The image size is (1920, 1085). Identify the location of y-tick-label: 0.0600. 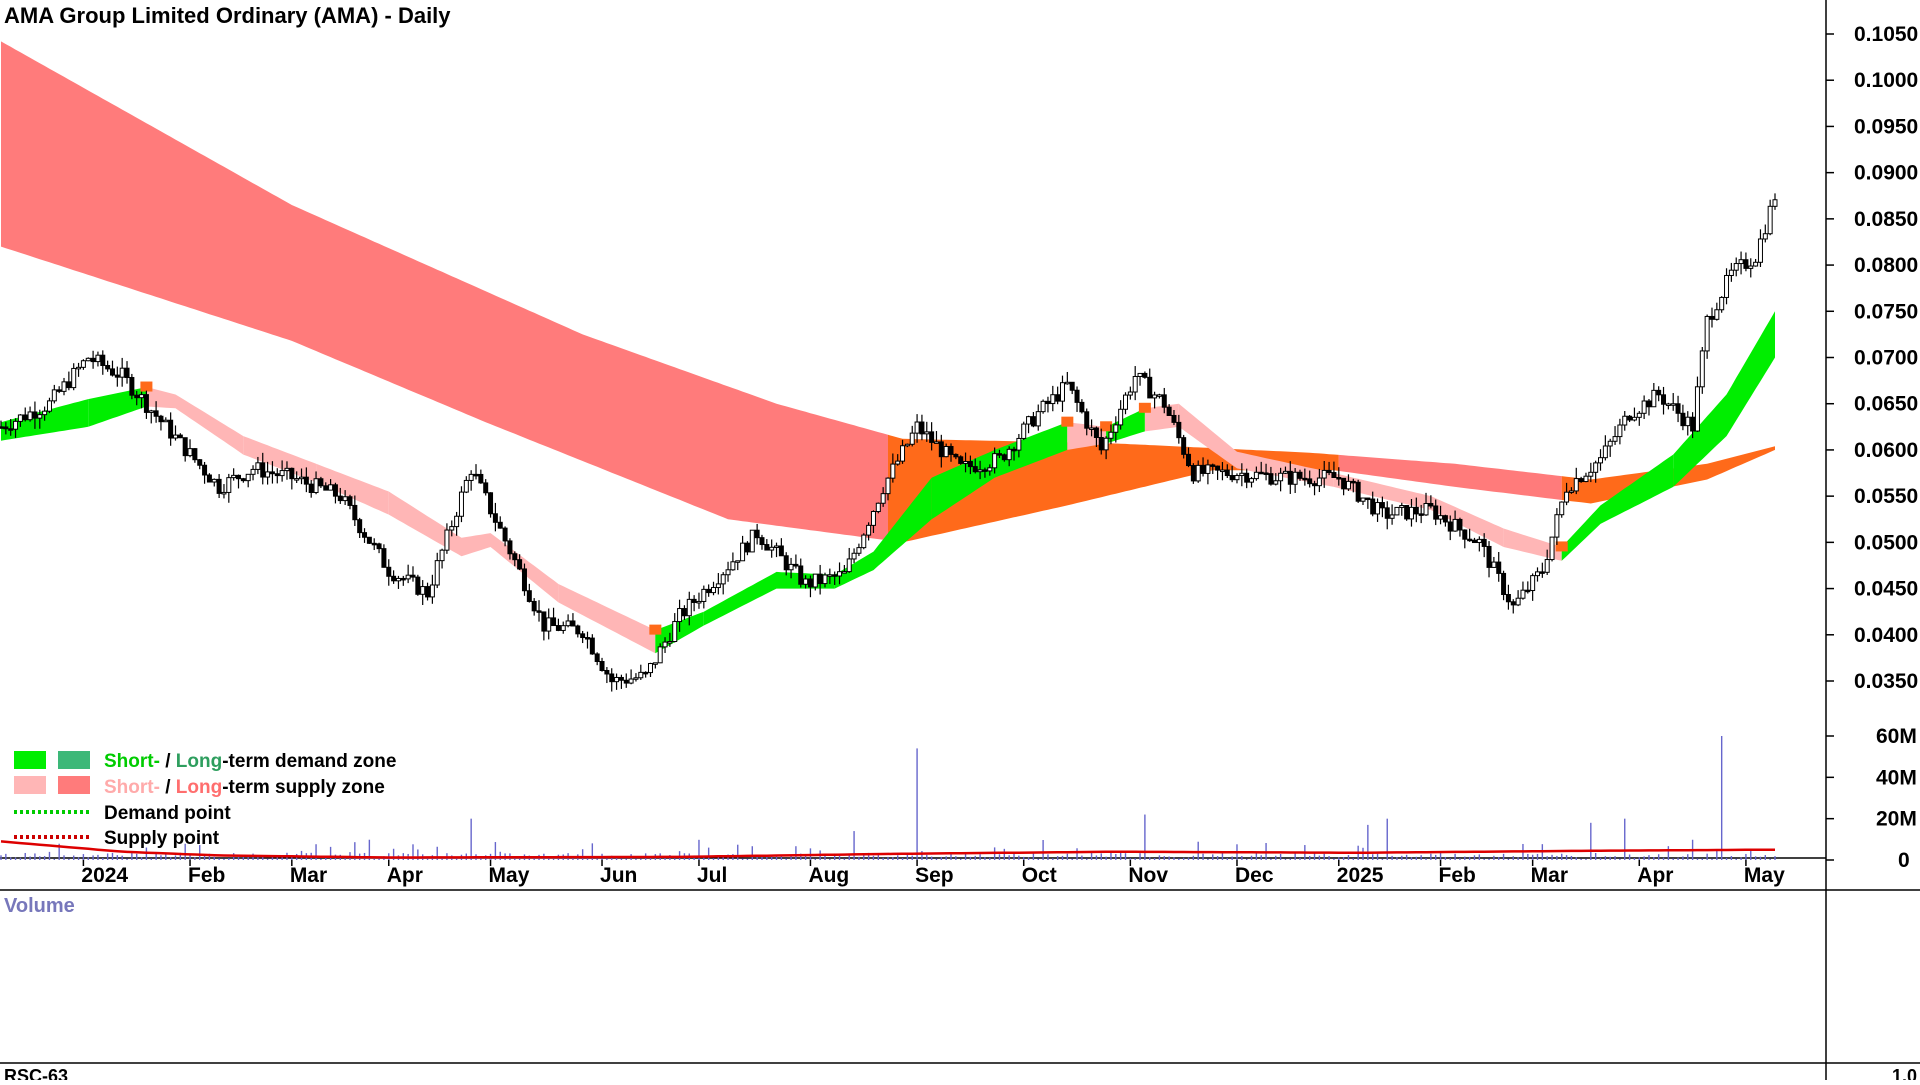
(1886, 450).